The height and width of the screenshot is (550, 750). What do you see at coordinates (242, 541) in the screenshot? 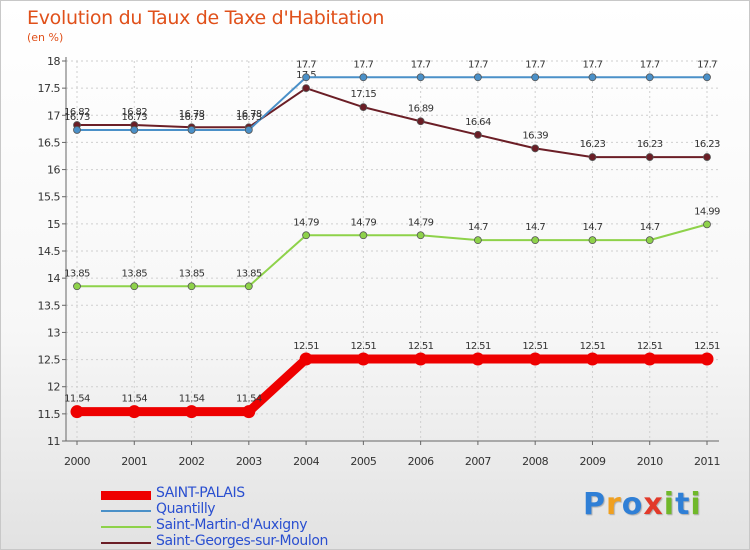
I see `legend-label: Saint-Georges-sur-Moulon` at bounding box center [242, 541].